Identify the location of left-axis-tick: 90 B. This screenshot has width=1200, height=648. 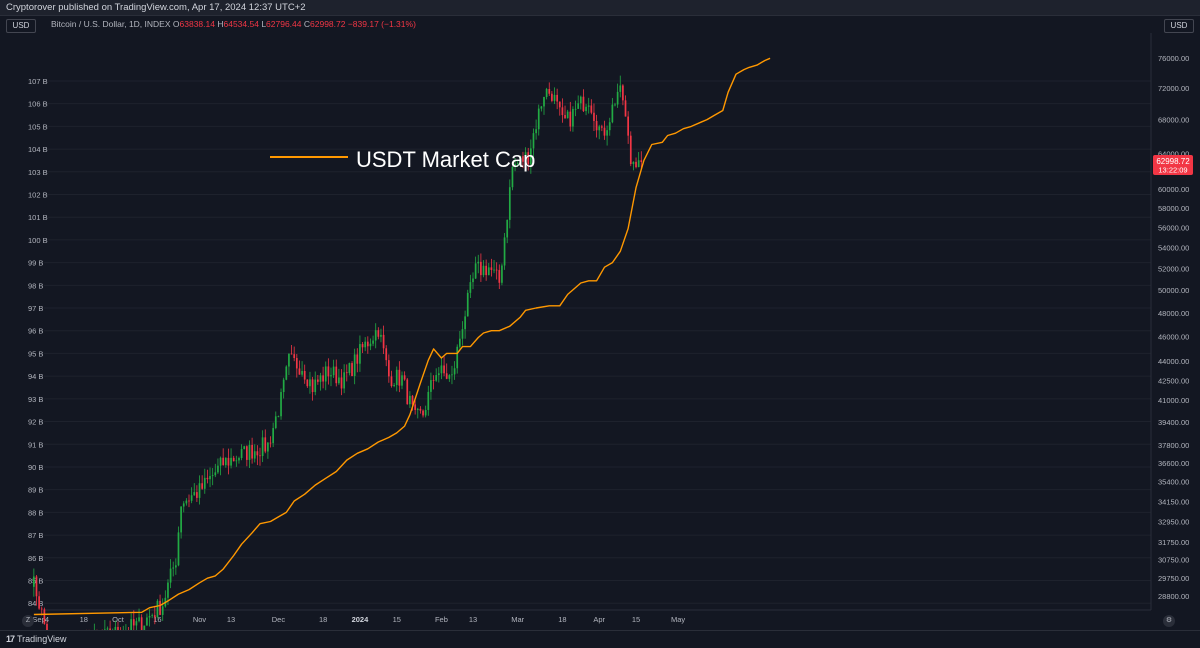
(35, 467).